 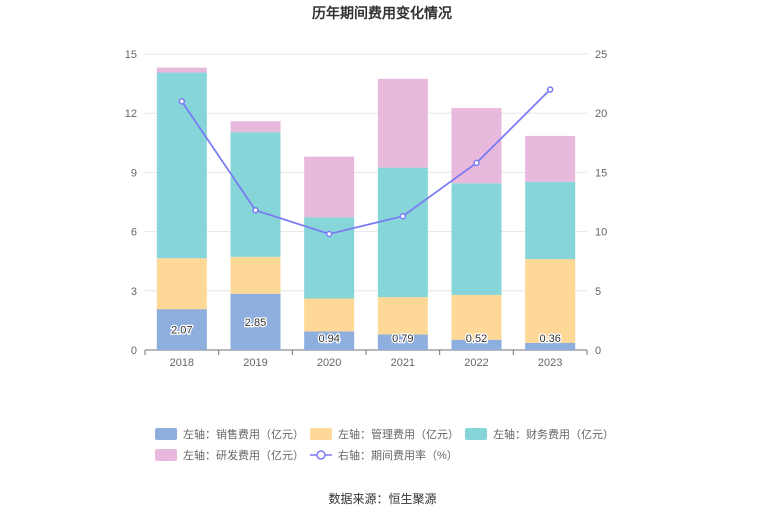 What do you see at coordinates (403, 363) in the screenshot?
I see `x-tick-label: 2021` at bounding box center [403, 363].